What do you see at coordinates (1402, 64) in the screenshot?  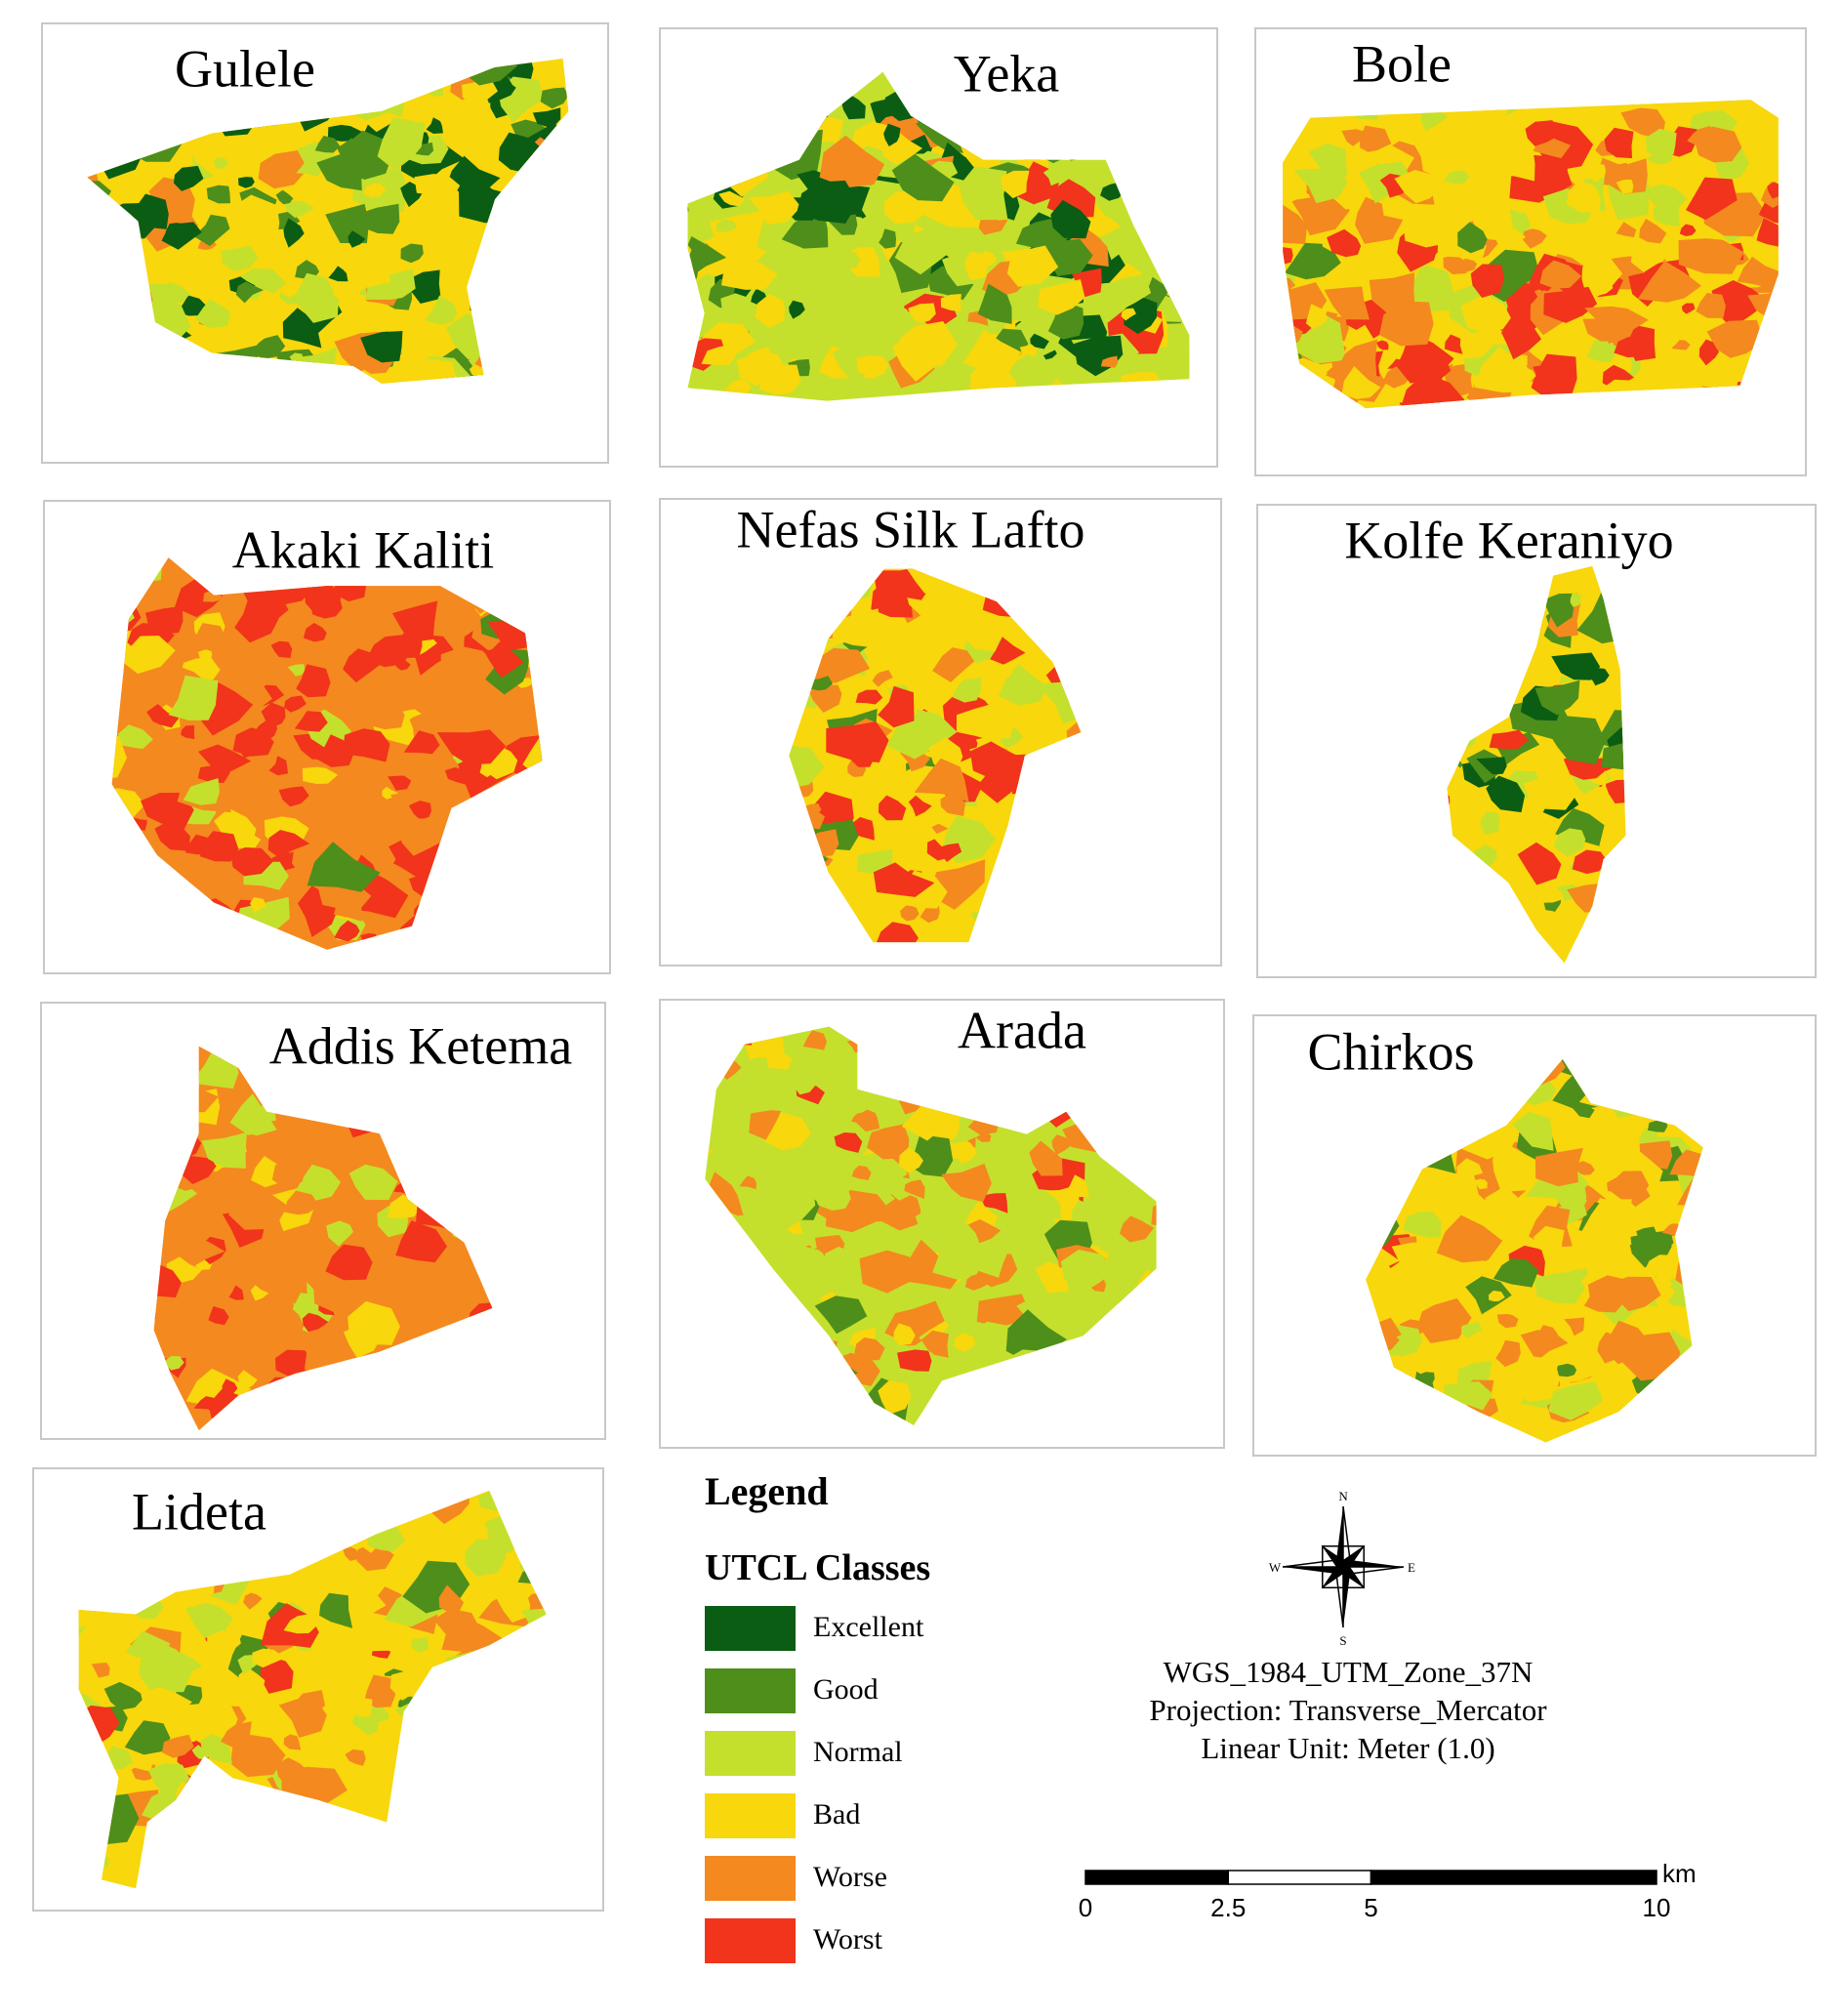 I see `district-name: Bole` at bounding box center [1402, 64].